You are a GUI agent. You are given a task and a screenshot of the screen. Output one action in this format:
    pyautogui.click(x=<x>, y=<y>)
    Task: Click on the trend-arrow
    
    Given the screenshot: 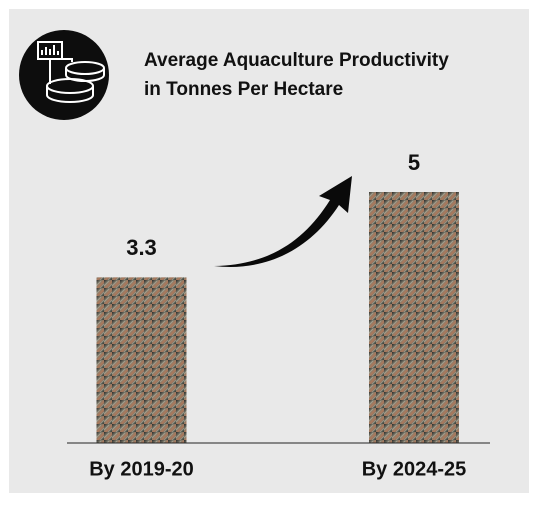 What is the action you would take?
    pyautogui.click(x=283, y=221)
    